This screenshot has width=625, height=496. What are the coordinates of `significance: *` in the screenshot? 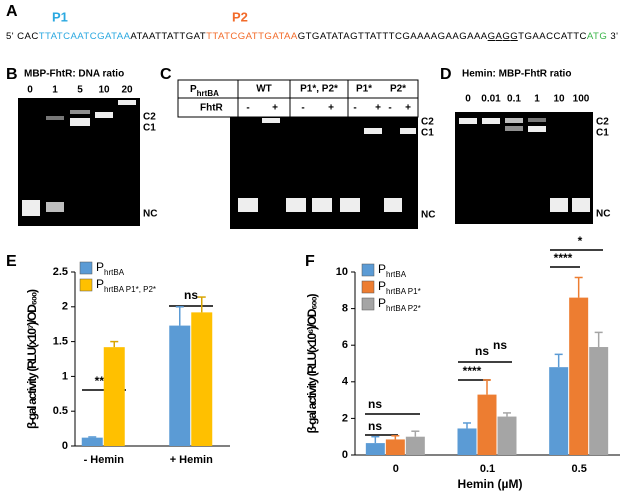 It's located at (580, 241).